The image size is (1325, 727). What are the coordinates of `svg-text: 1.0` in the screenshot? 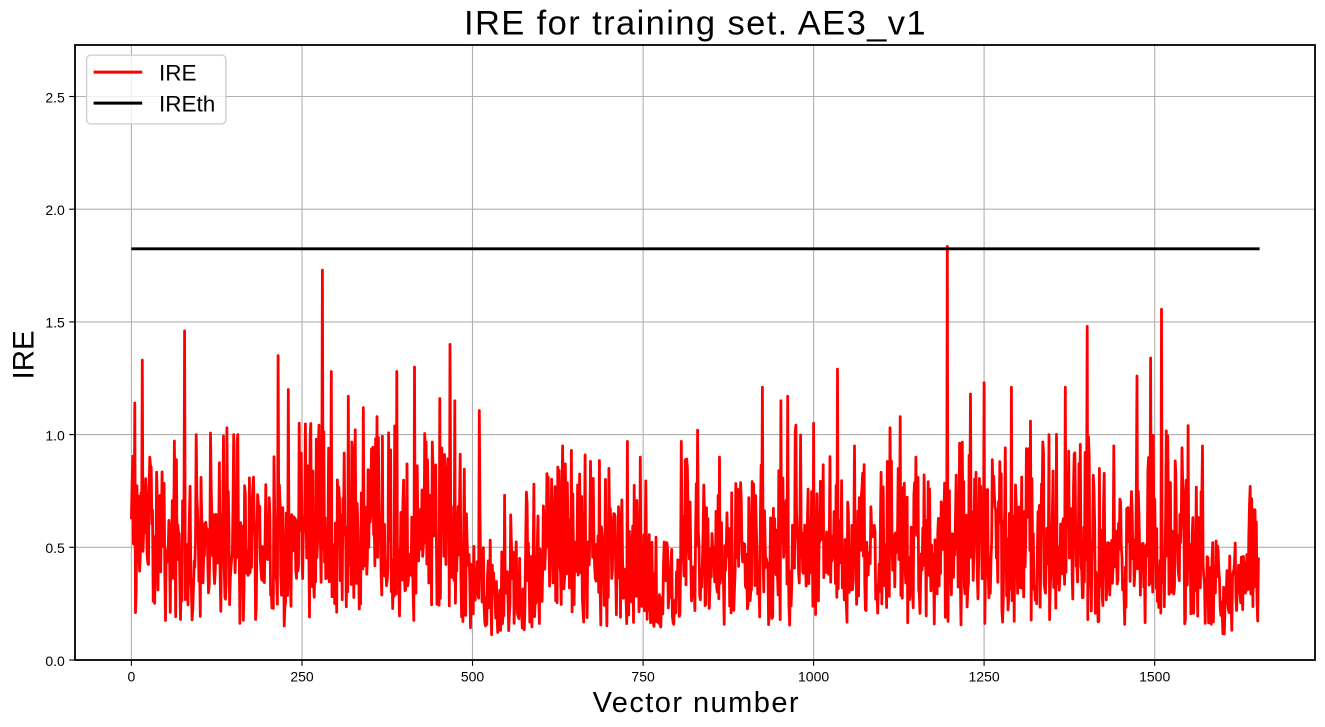 It's located at (55, 435).